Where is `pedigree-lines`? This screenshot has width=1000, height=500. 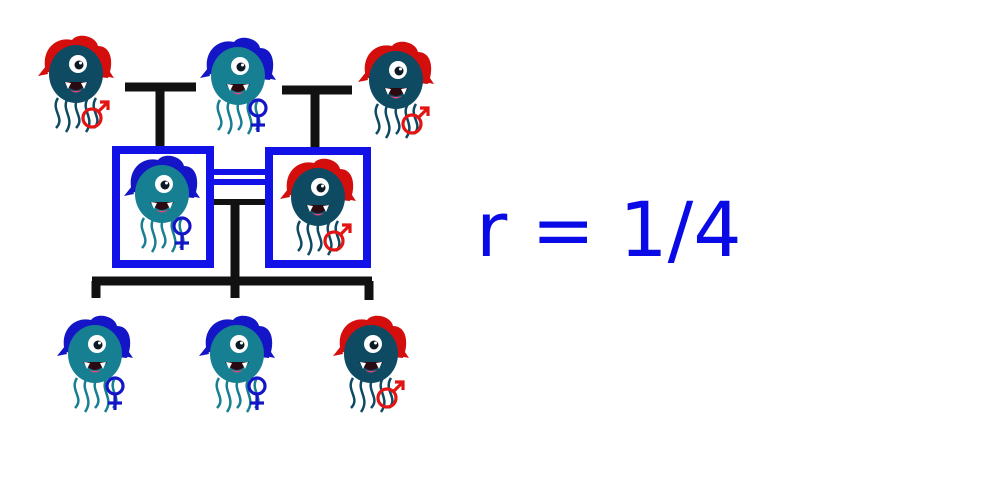 pedigree-lines is located at coordinates (232, 191).